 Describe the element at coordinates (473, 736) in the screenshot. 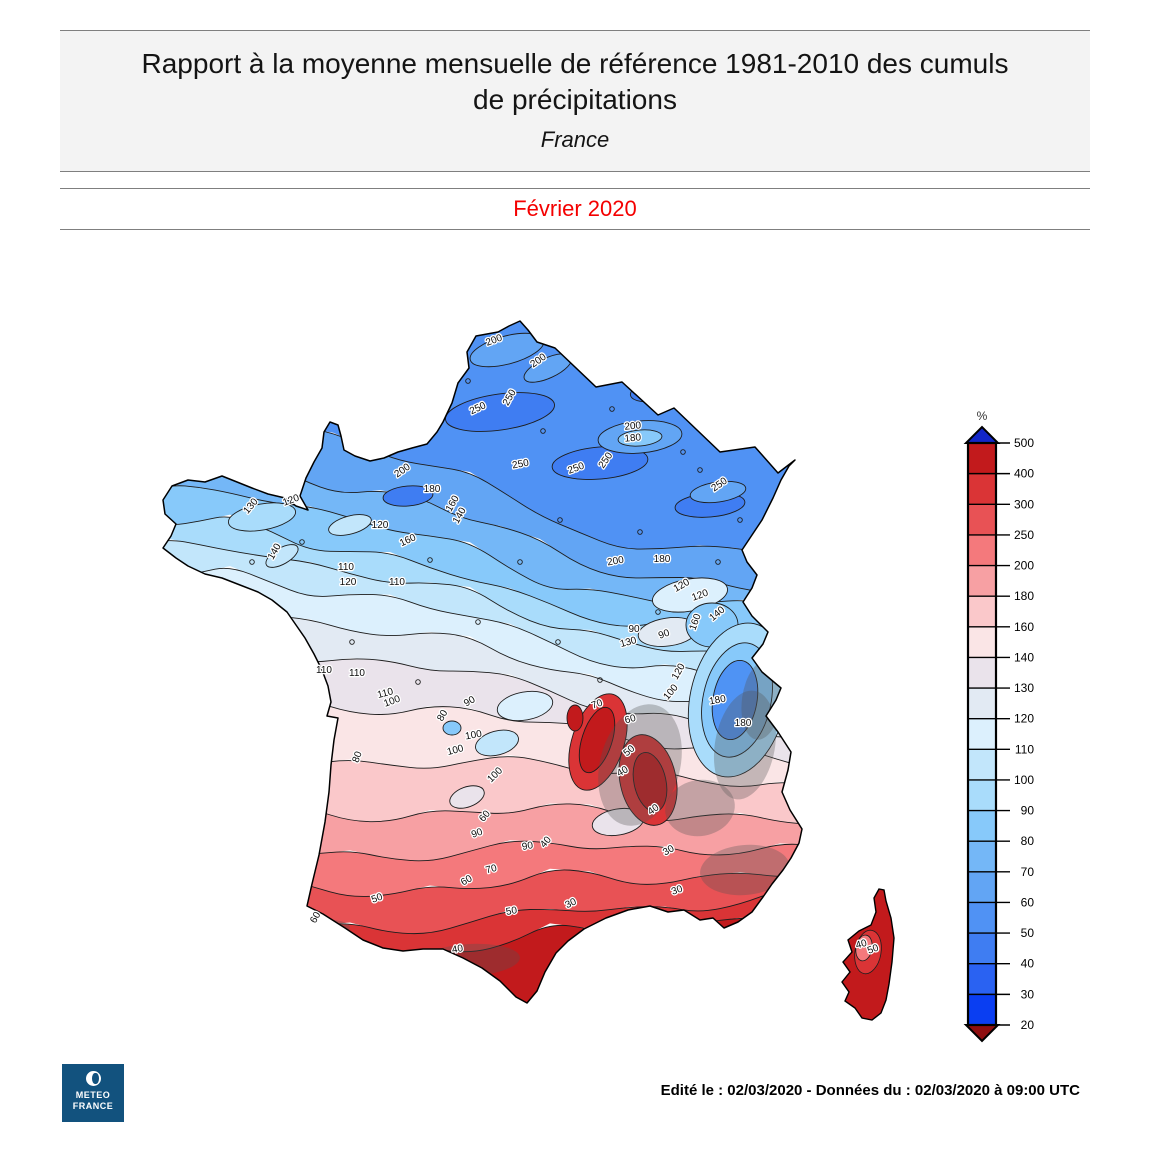

I see `contour-label: 100` at that location.